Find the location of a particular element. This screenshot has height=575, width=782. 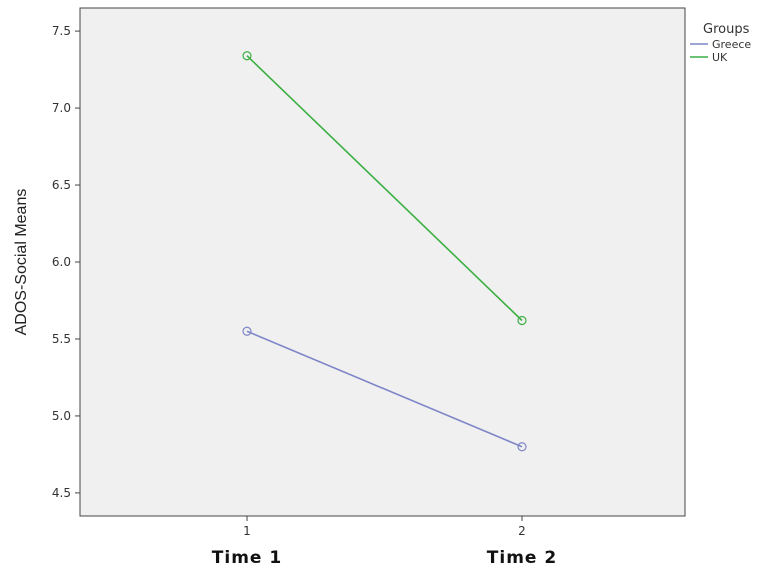

y-tick-label: 6.0 is located at coordinates (61, 262).